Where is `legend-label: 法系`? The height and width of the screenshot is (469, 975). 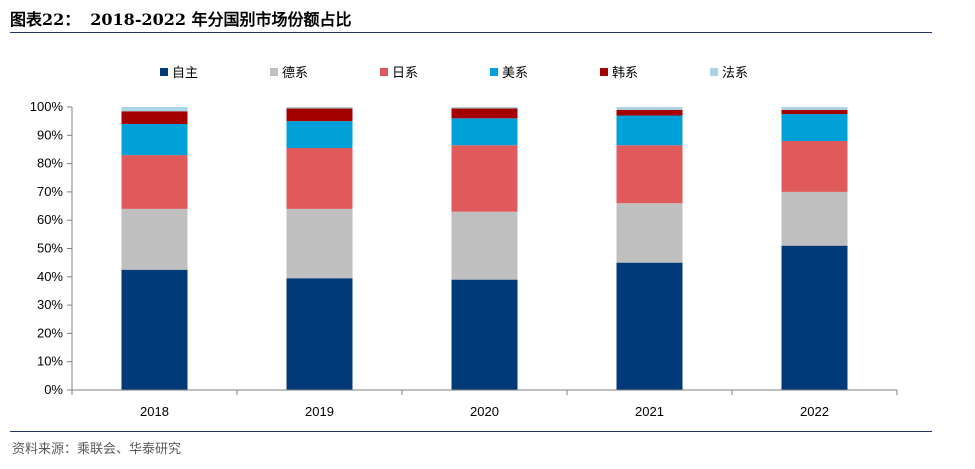
legend-label: 法系 is located at coordinates (735, 73).